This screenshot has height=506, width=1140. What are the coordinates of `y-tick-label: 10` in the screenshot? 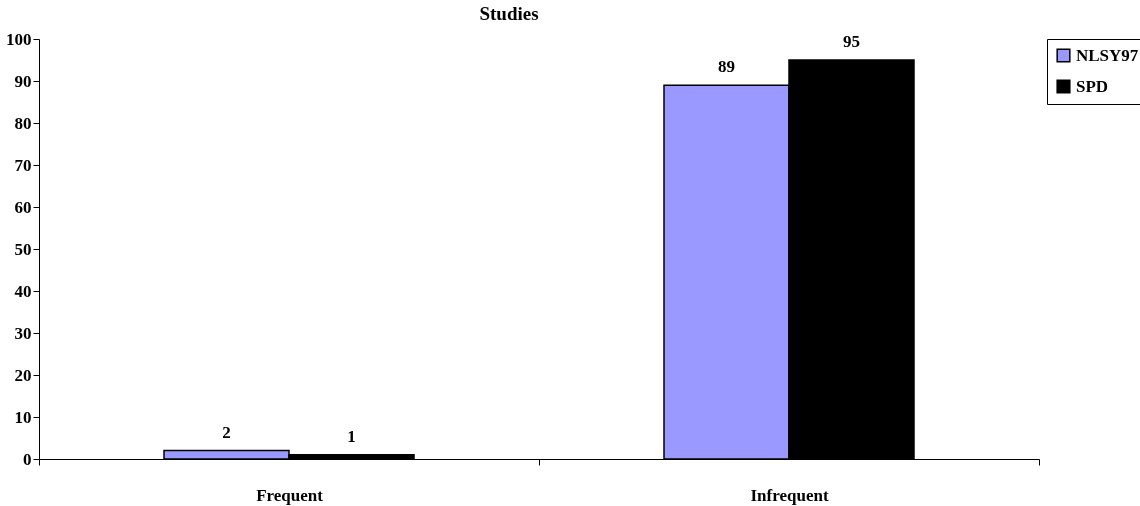 It's located at (23, 417).